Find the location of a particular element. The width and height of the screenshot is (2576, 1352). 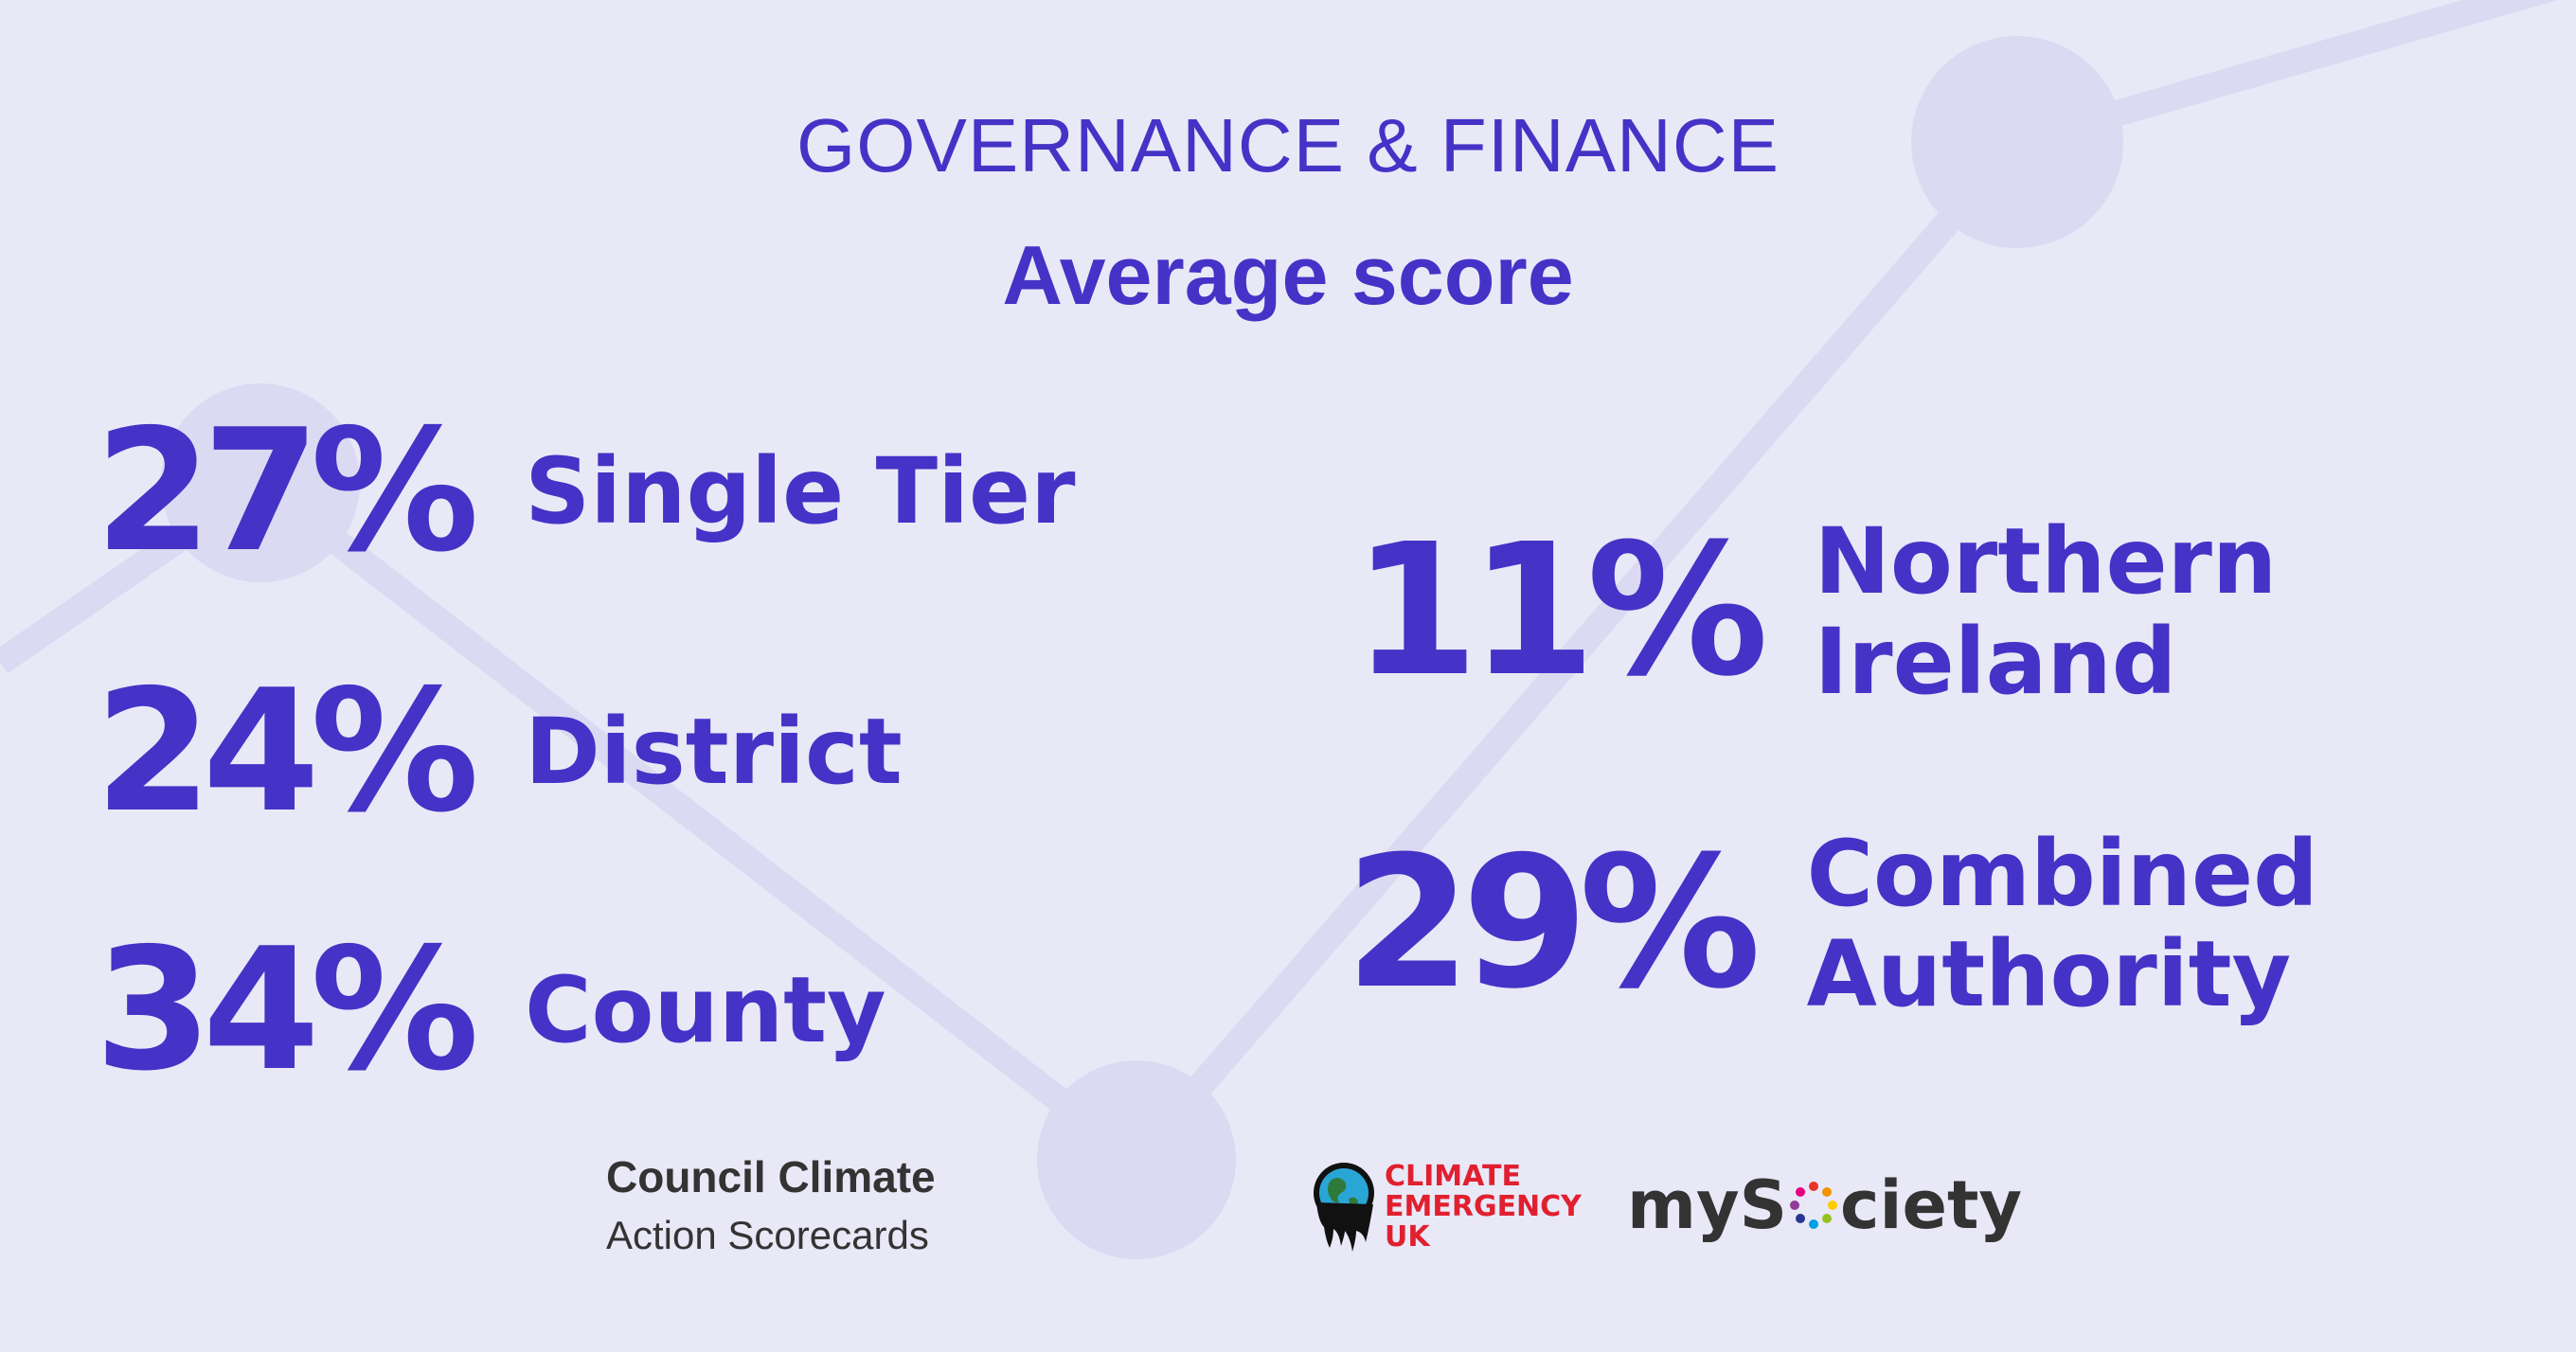

ceuk-logo-line: EMERGENCY is located at coordinates (1483, 1206).